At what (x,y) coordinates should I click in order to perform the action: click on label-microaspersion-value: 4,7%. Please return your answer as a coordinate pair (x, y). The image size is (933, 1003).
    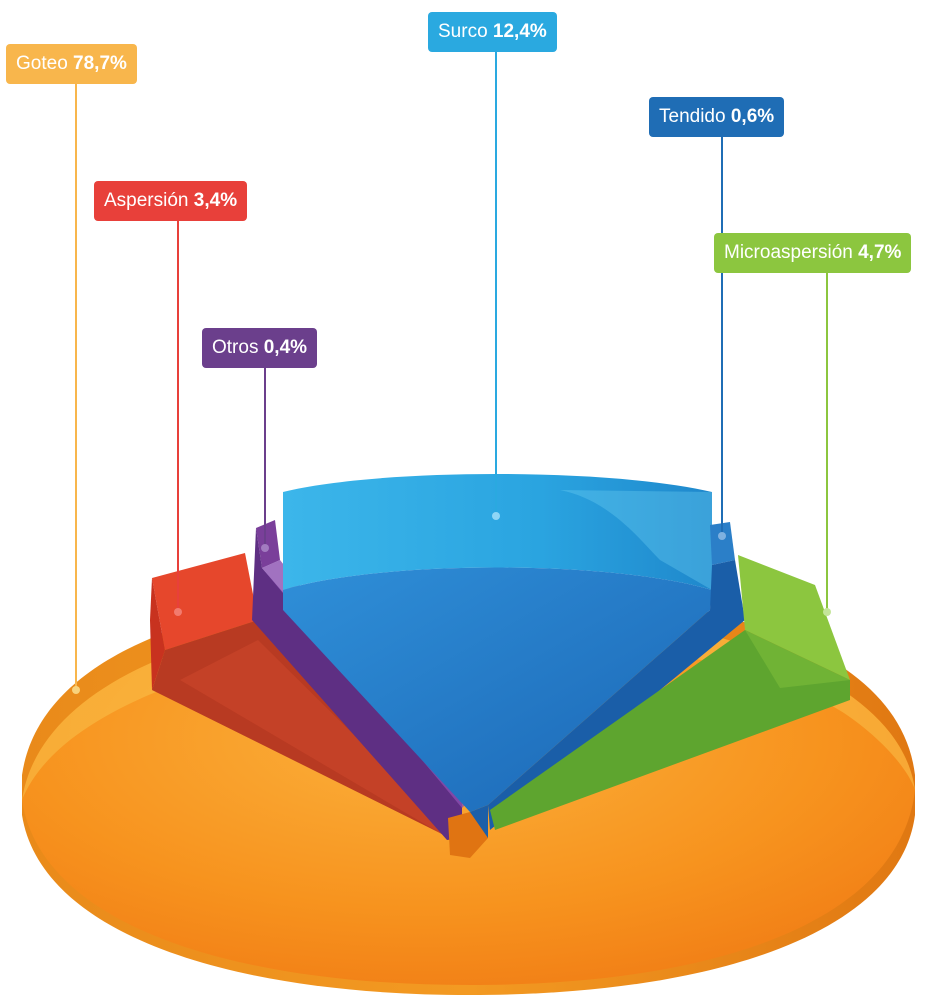
    Looking at the image, I should click on (880, 252).